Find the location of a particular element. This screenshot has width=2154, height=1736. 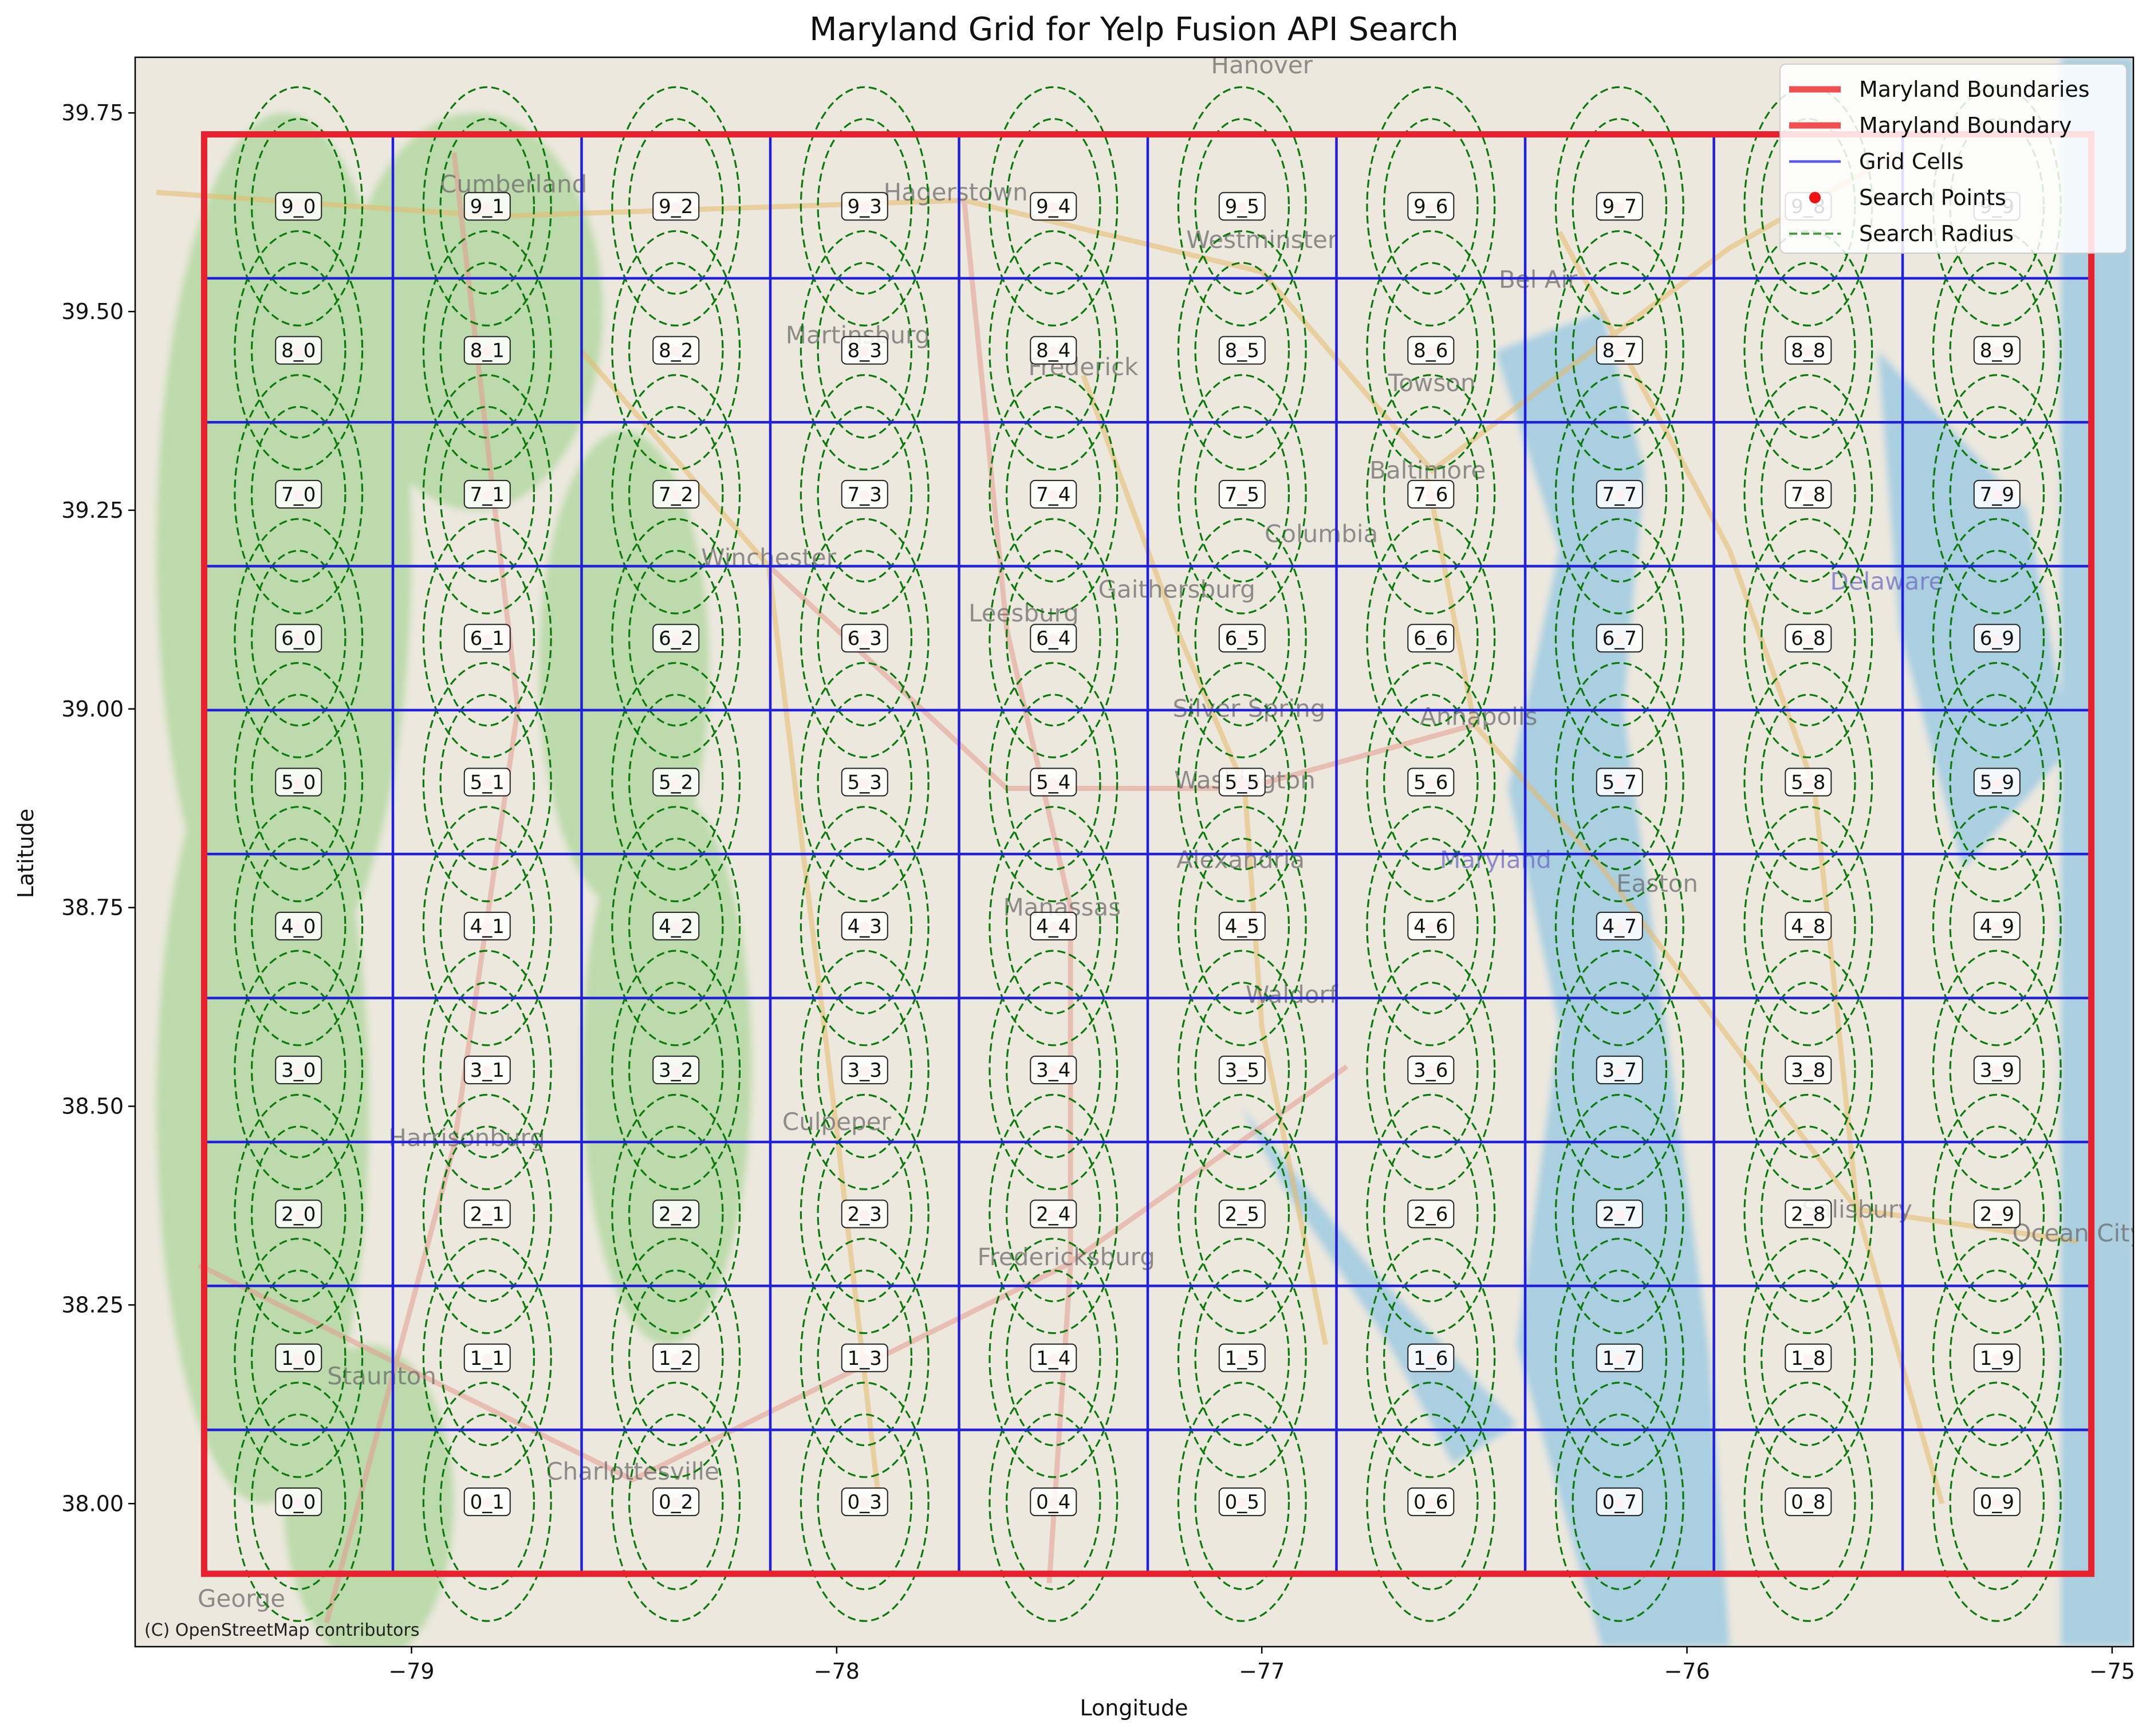

cell-label-1-1: 1_1 is located at coordinates (487, 1357).